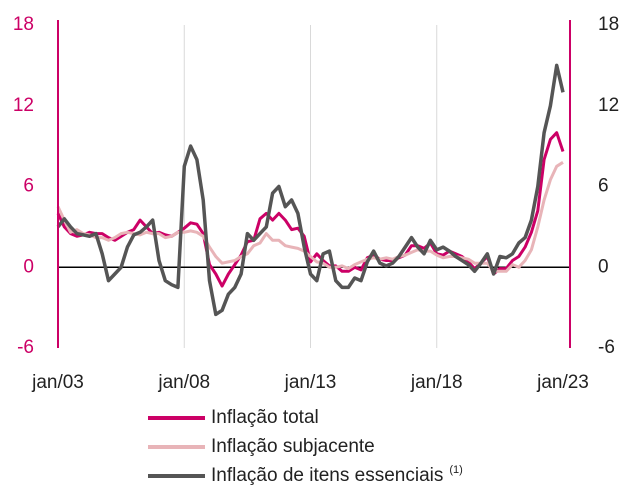 This screenshot has height=492, width=622. I want to click on x-tick-label: jan/13, so click(310, 382).